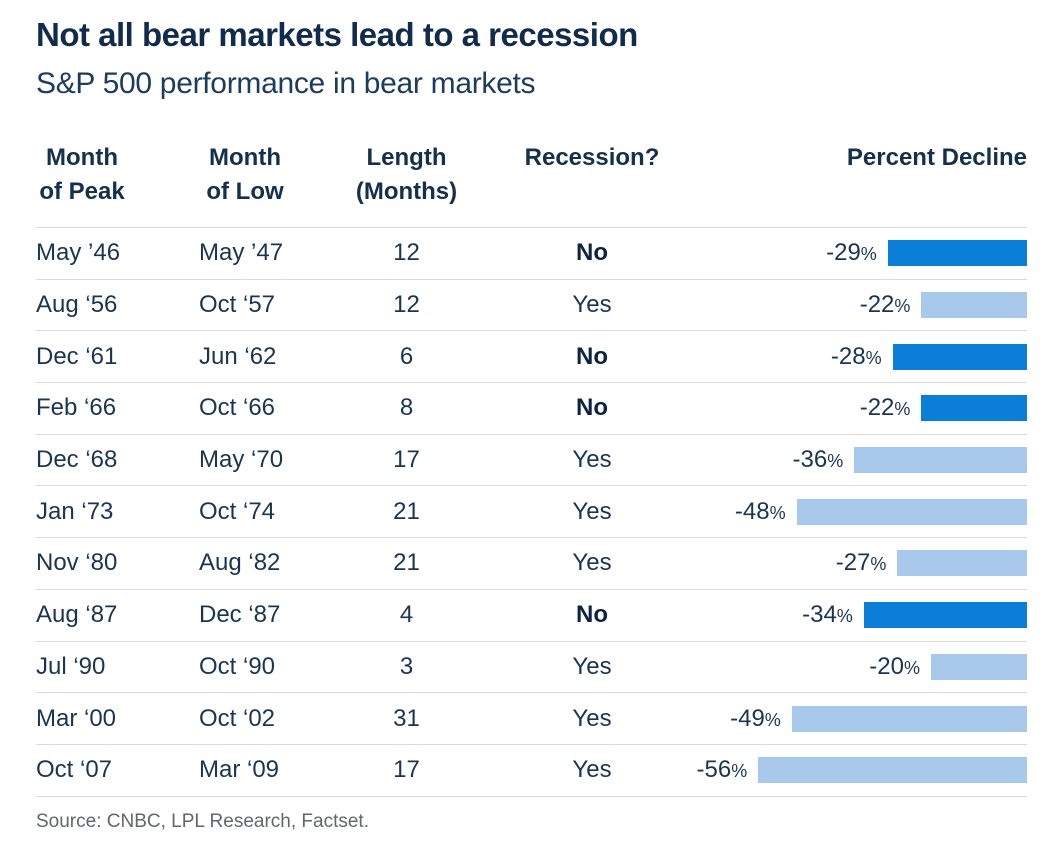 This screenshot has width=1048, height=854. What do you see at coordinates (286, 83) in the screenshot?
I see `chart-subtitle: S&P 500 performance in bear markets` at bounding box center [286, 83].